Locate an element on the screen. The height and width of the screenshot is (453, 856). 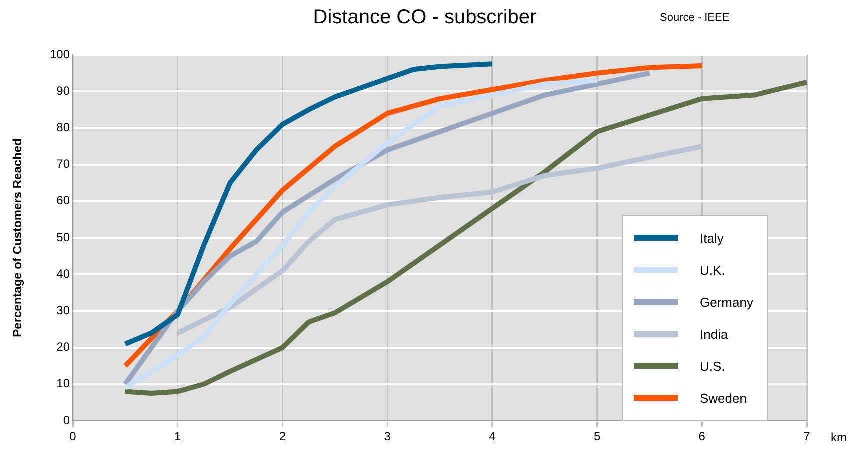
x-axis-title: km is located at coordinates (839, 437).